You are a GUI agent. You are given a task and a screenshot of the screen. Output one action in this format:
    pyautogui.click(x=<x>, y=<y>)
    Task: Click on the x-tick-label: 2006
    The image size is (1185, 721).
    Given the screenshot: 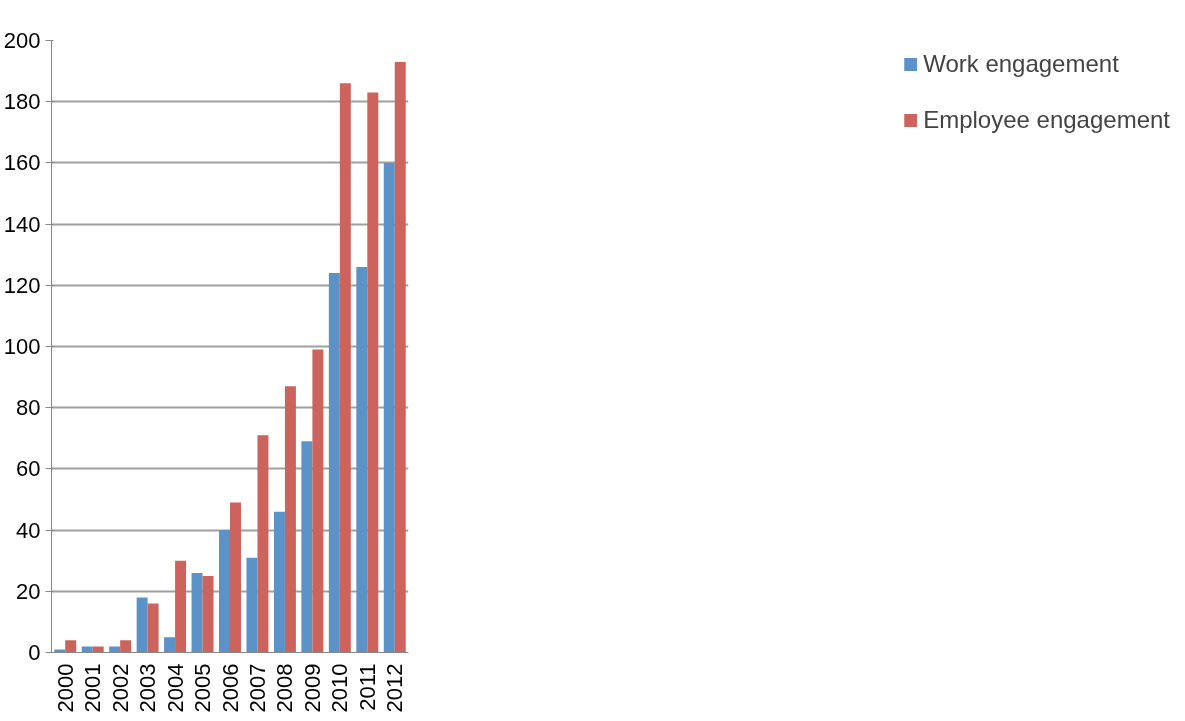 What is the action you would take?
    pyautogui.click(x=230, y=688)
    